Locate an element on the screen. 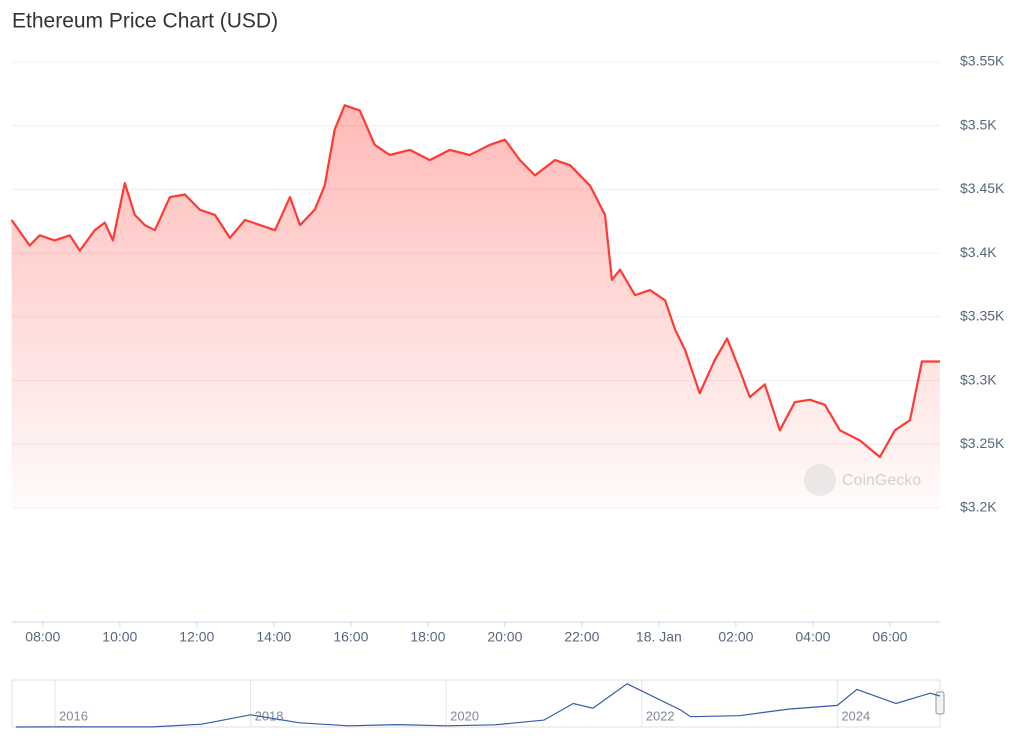  navigator-tick-label: 2018 is located at coordinates (269, 715).